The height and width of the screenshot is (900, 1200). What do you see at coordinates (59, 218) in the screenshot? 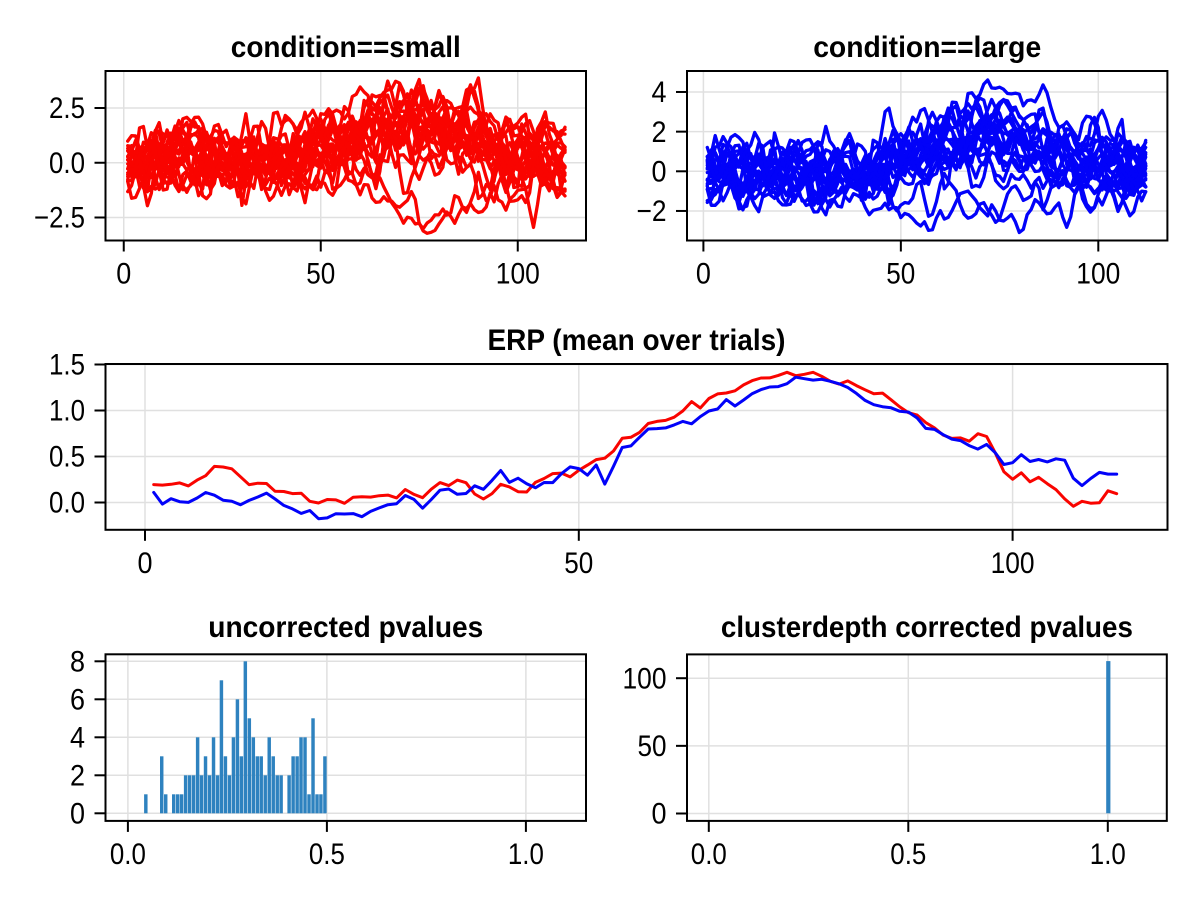
I see `svg-text: −2.5` at bounding box center [59, 218].